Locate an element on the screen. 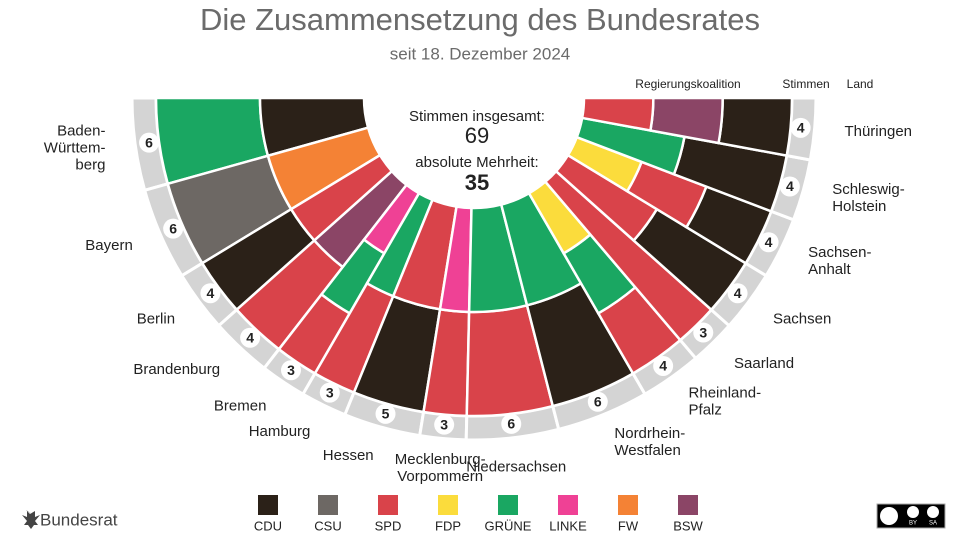 The image size is (960, 542). legend-label: BSW is located at coordinates (688, 525).